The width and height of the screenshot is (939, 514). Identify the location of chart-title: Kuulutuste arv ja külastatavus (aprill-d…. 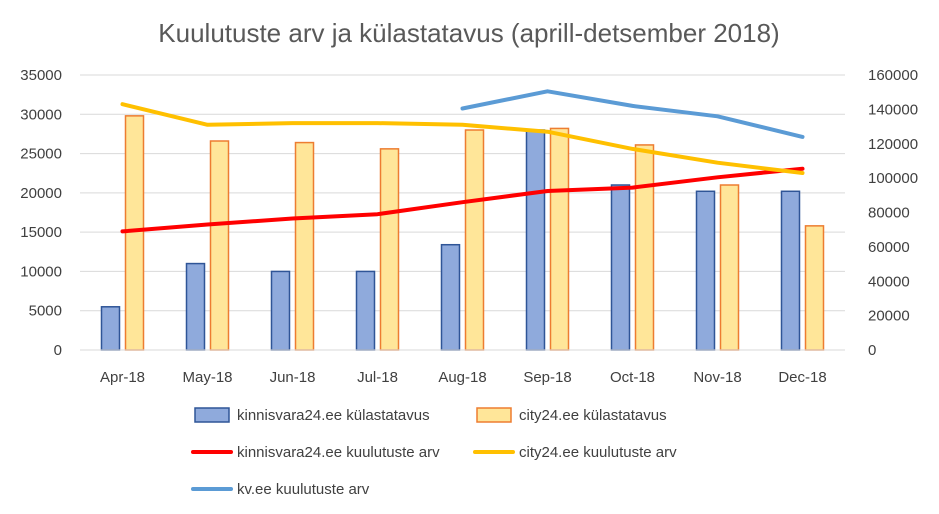
(468, 33).